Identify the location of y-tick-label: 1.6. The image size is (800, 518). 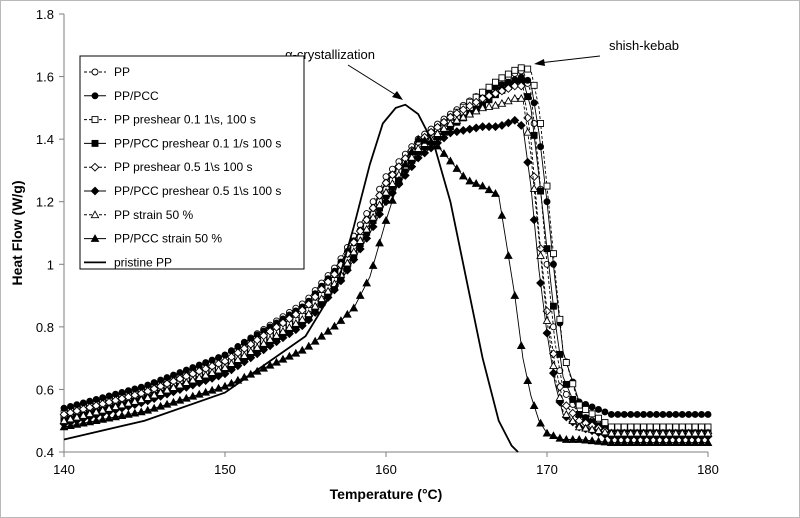
(45, 77).